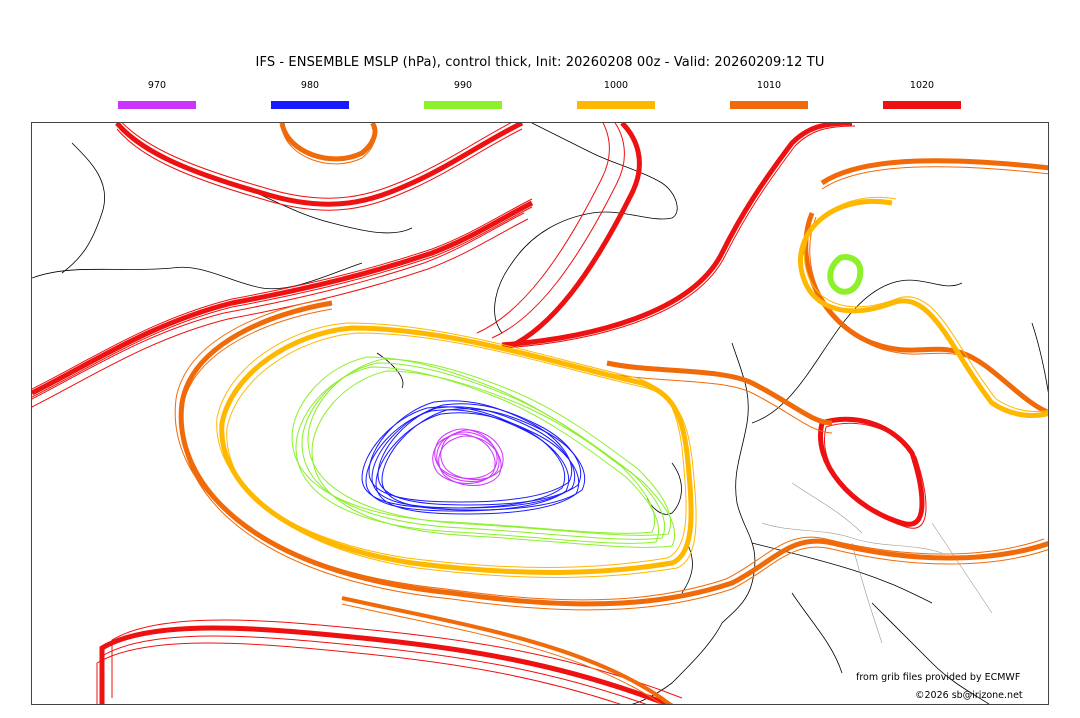  Describe the element at coordinates (310, 94) in the screenshot. I see `legend-item-980: 980` at that location.